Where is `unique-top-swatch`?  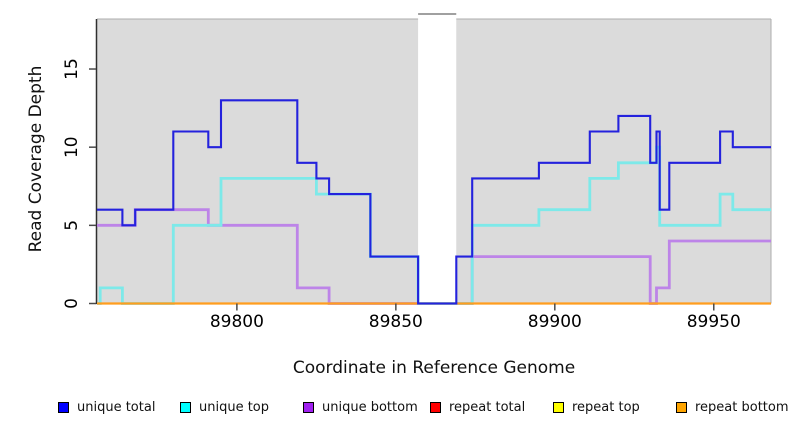
unique-top-swatch is located at coordinates (185, 407).